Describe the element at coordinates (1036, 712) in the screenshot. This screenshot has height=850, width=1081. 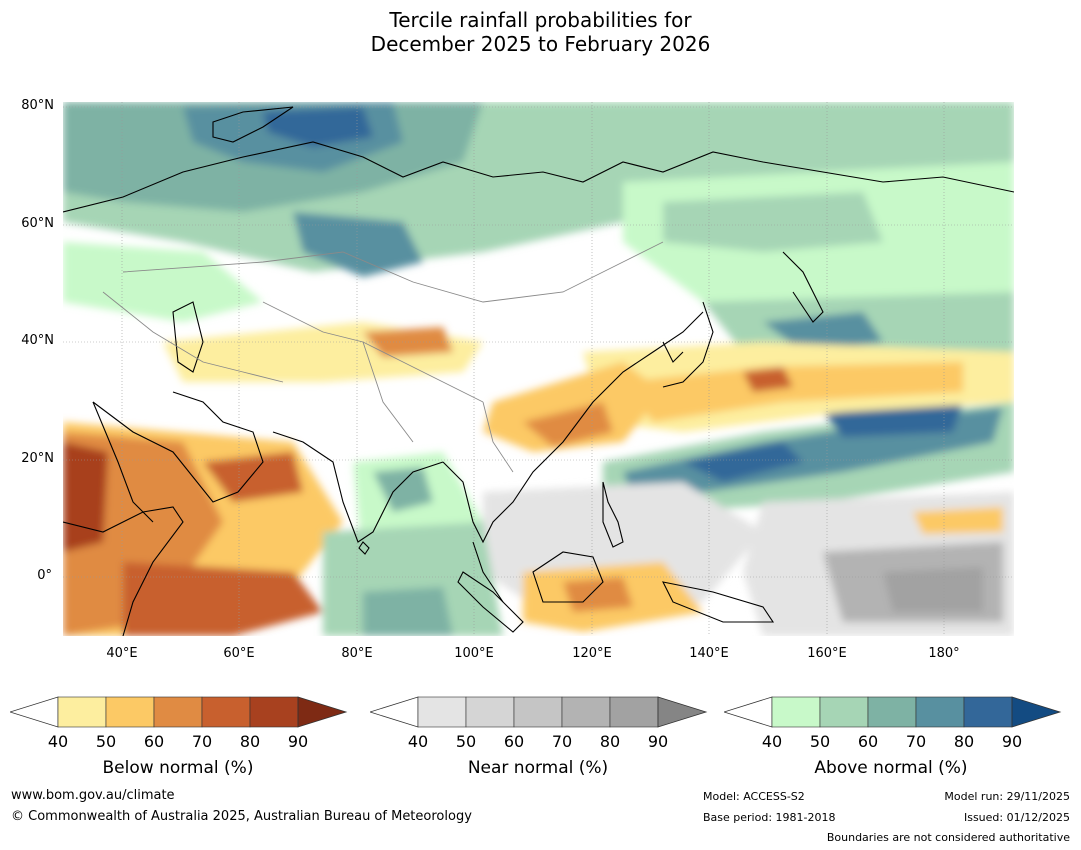
I see `above-over-triangle` at that location.